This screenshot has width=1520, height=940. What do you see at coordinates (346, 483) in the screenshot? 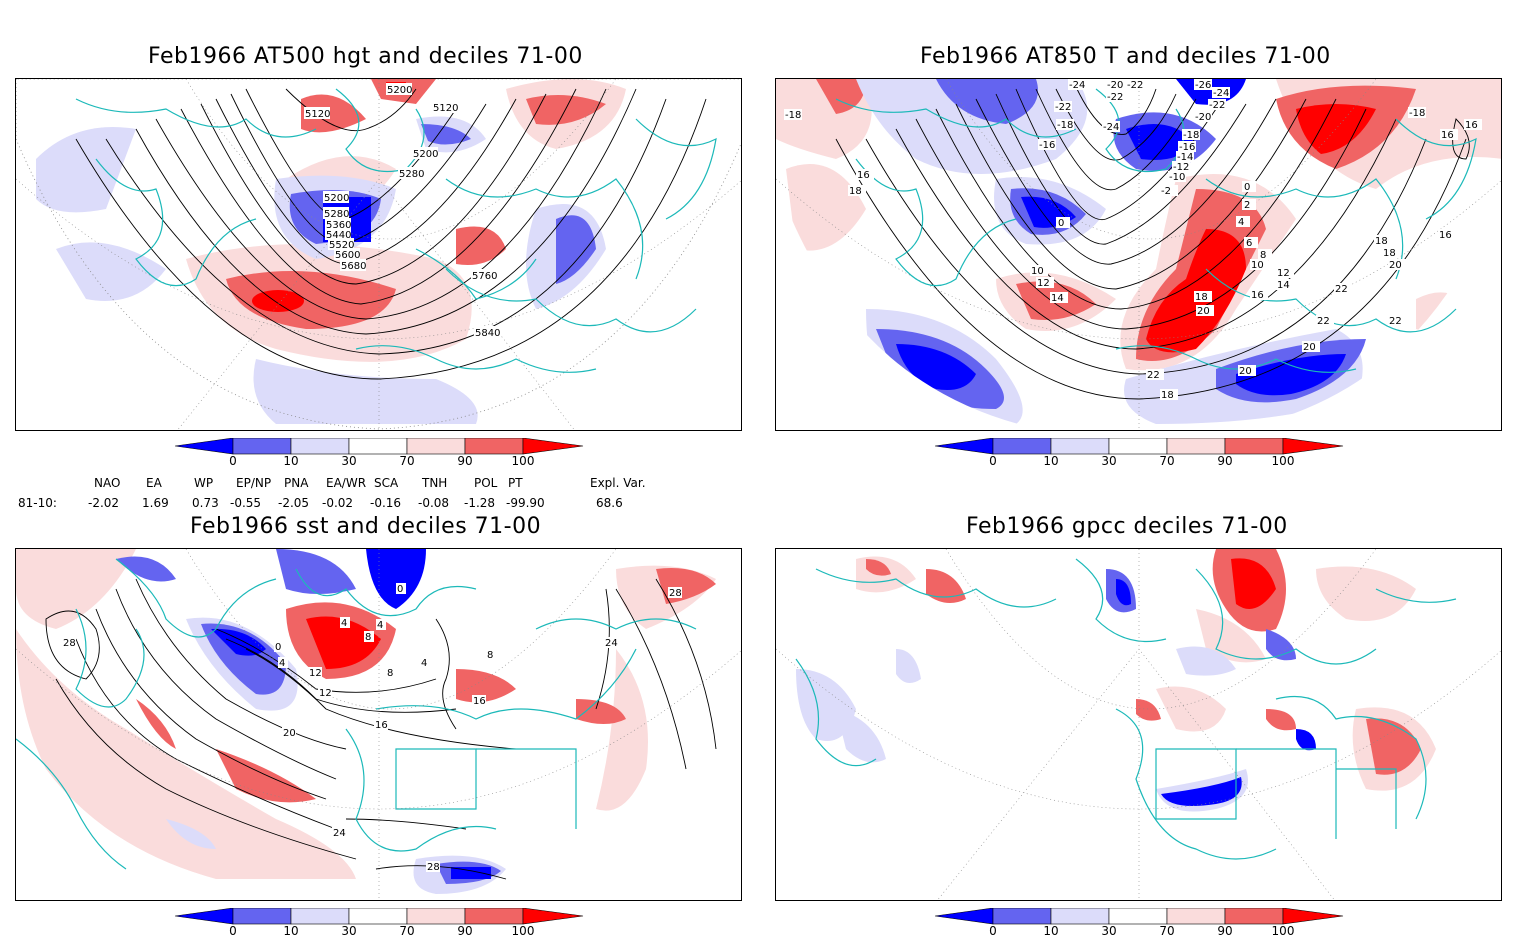
I see `index-header: EA/WR` at bounding box center [346, 483].